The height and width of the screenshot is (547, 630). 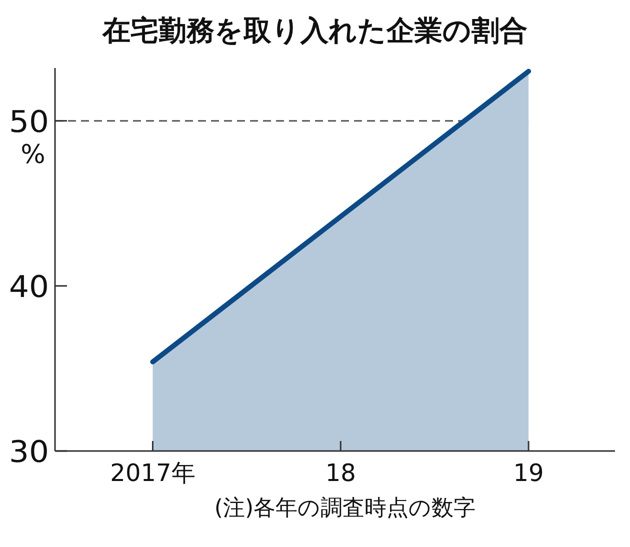 I want to click on y-axis-title: %, so click(x=33, y=155).